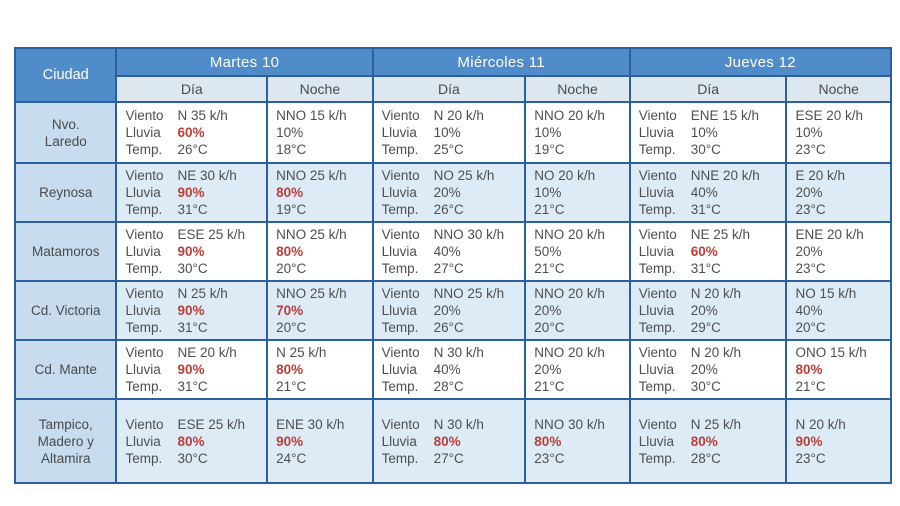 This screenshot has height=506, width=900. What do you see at coordinates (579, 293) in the screenshot?
I see `wind-line: NNO 20 k/h` at bounding box center [579, 293].